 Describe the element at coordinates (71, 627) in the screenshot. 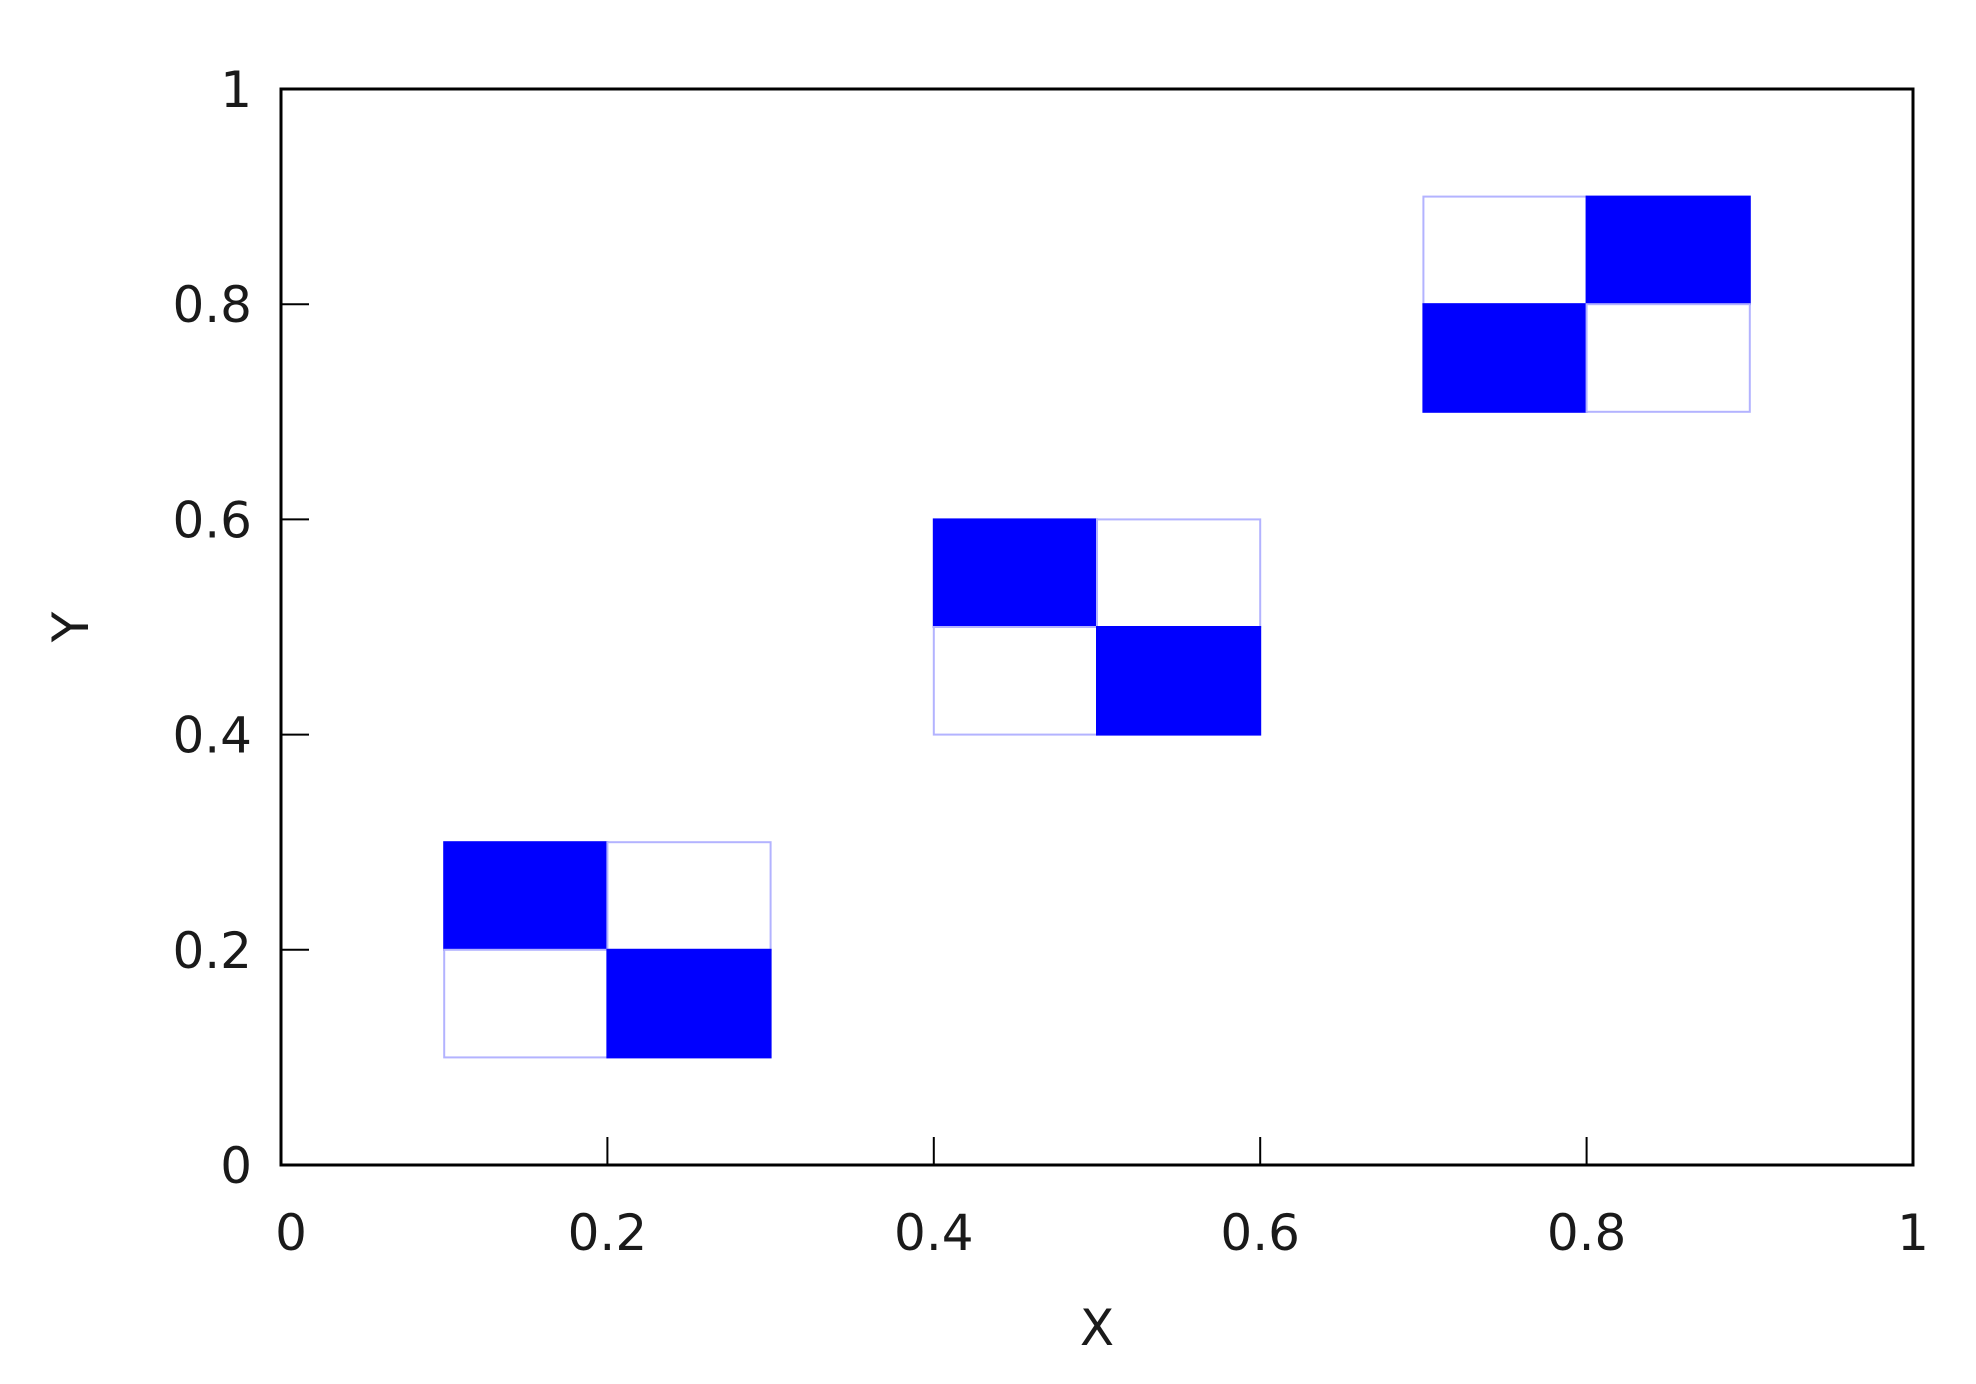

I see `y-axis-title: Y` at that location.